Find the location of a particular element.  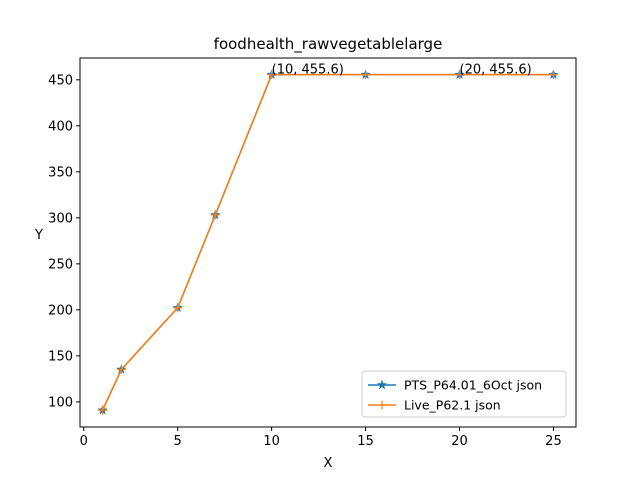

y-tick-label: 250 is located at coordinates (60, 264).